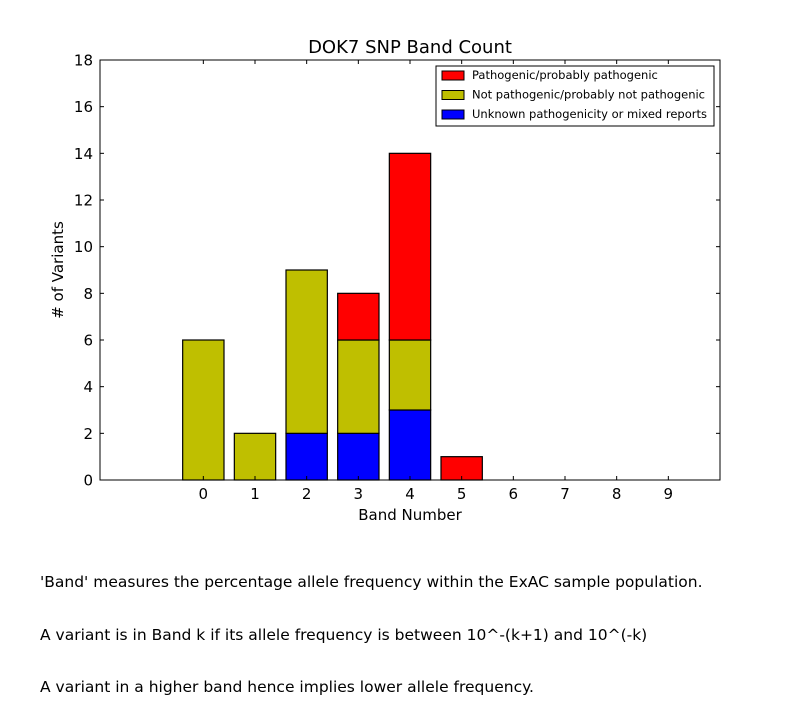 The width and height of the screenshot is (800, 714). What do you see at coordinates (88, 481) in the screenshot?
I see `y-tick-label: 0` at bounding box center [88, 481].